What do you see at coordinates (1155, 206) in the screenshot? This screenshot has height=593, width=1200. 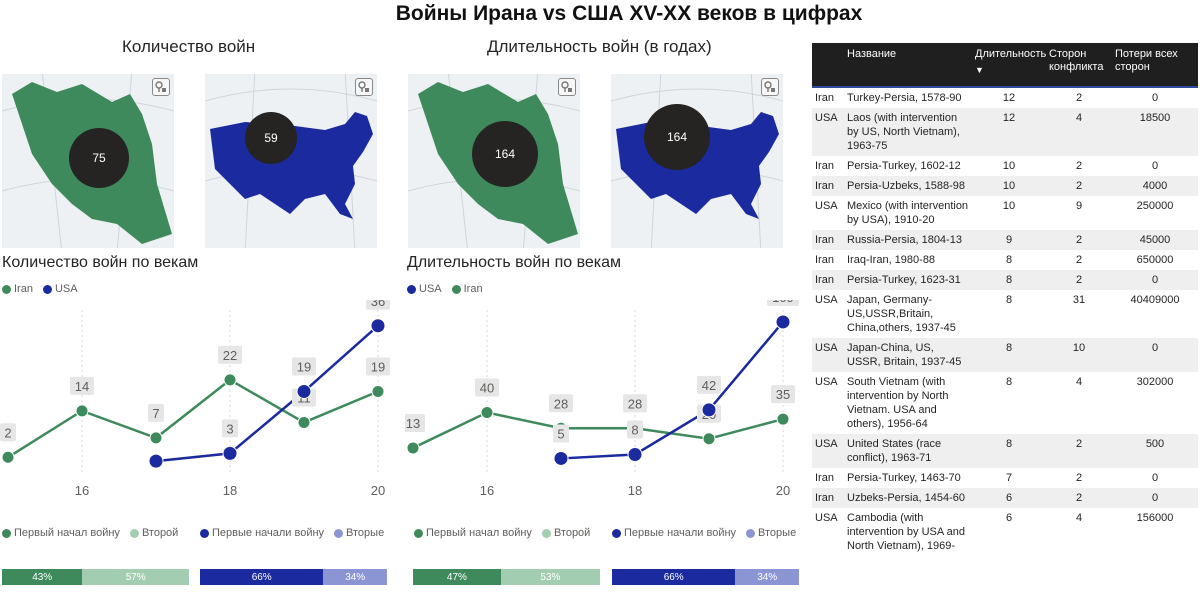 I see `cell-losses: 250000` at bounding box center [1155, 206].